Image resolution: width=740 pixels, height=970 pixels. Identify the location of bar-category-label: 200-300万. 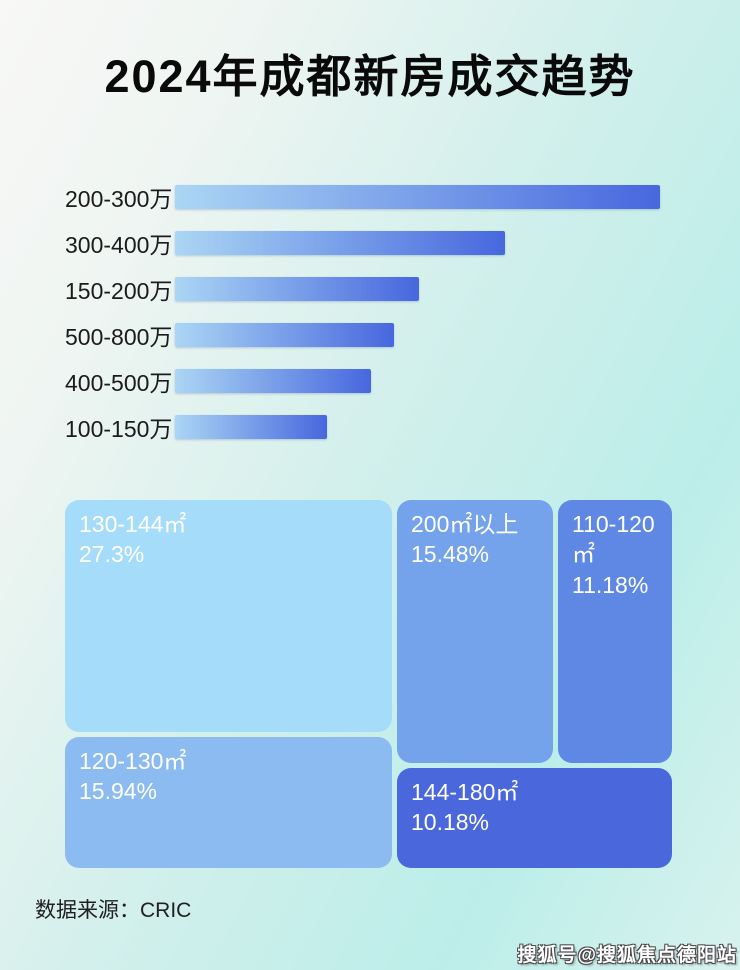
(119, 199).